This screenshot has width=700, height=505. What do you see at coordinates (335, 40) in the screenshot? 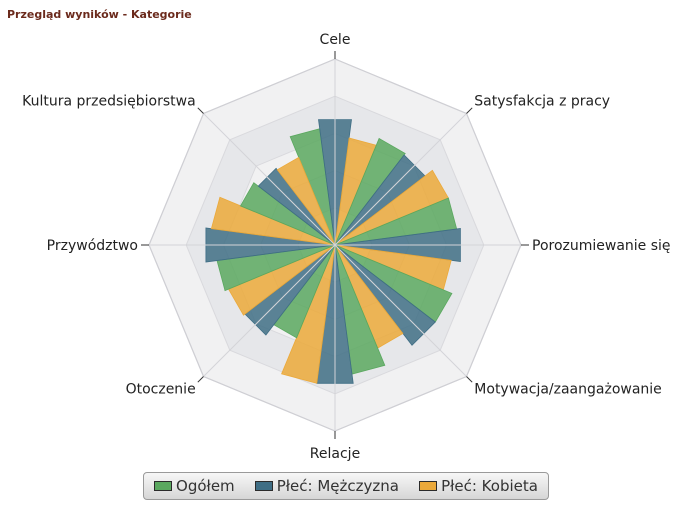
I see `category-label-cele: Cele` at bounding box center [335, 40].